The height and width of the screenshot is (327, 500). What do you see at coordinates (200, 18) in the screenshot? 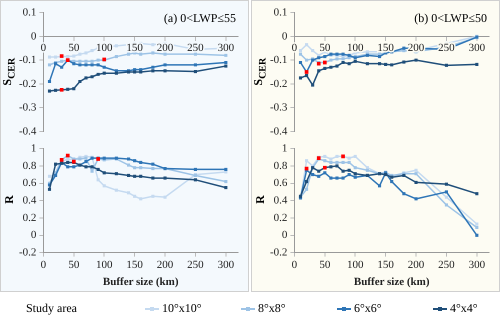
I see `annotation: (a) 0<LWP≤55` at bounding box center [200, 18].